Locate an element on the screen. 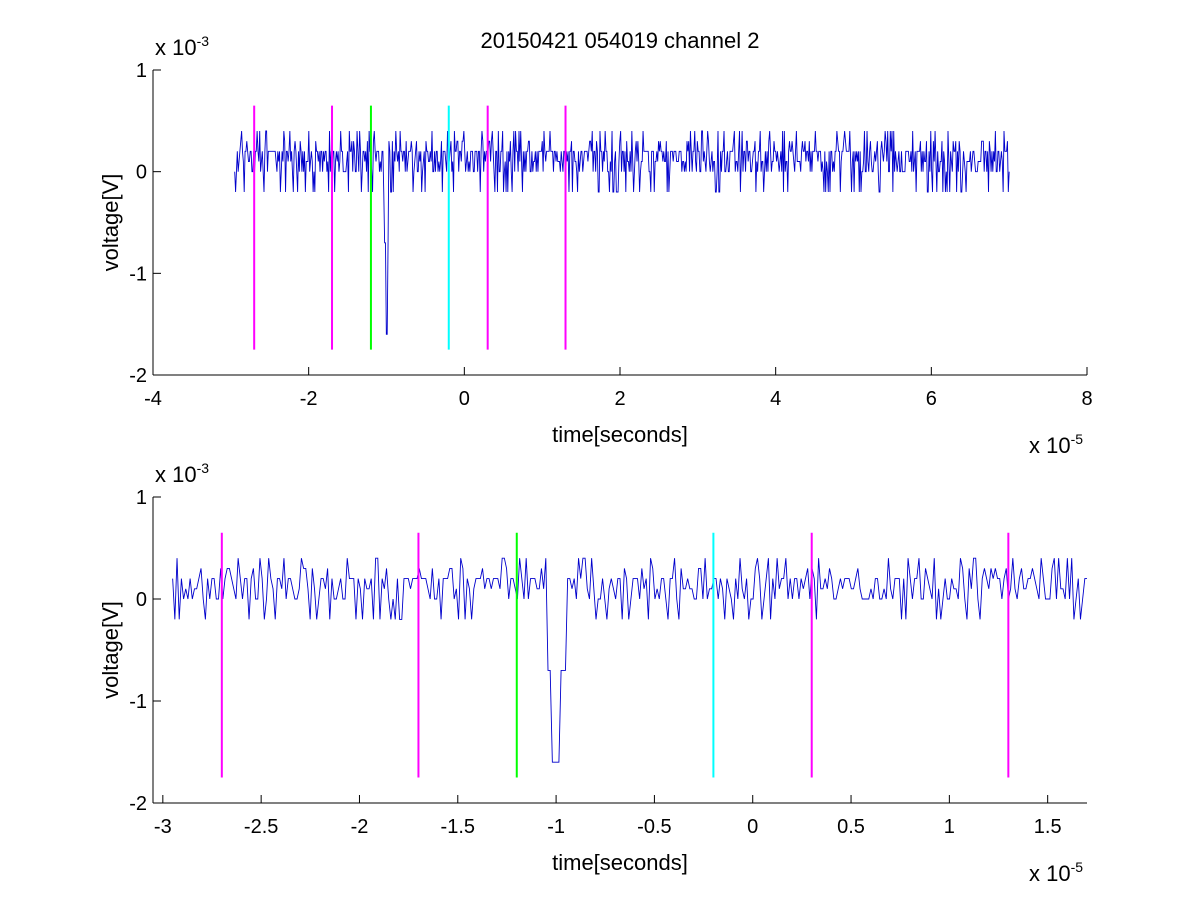  x-tick-label: 0.5 is located at coordinates (851, 827).